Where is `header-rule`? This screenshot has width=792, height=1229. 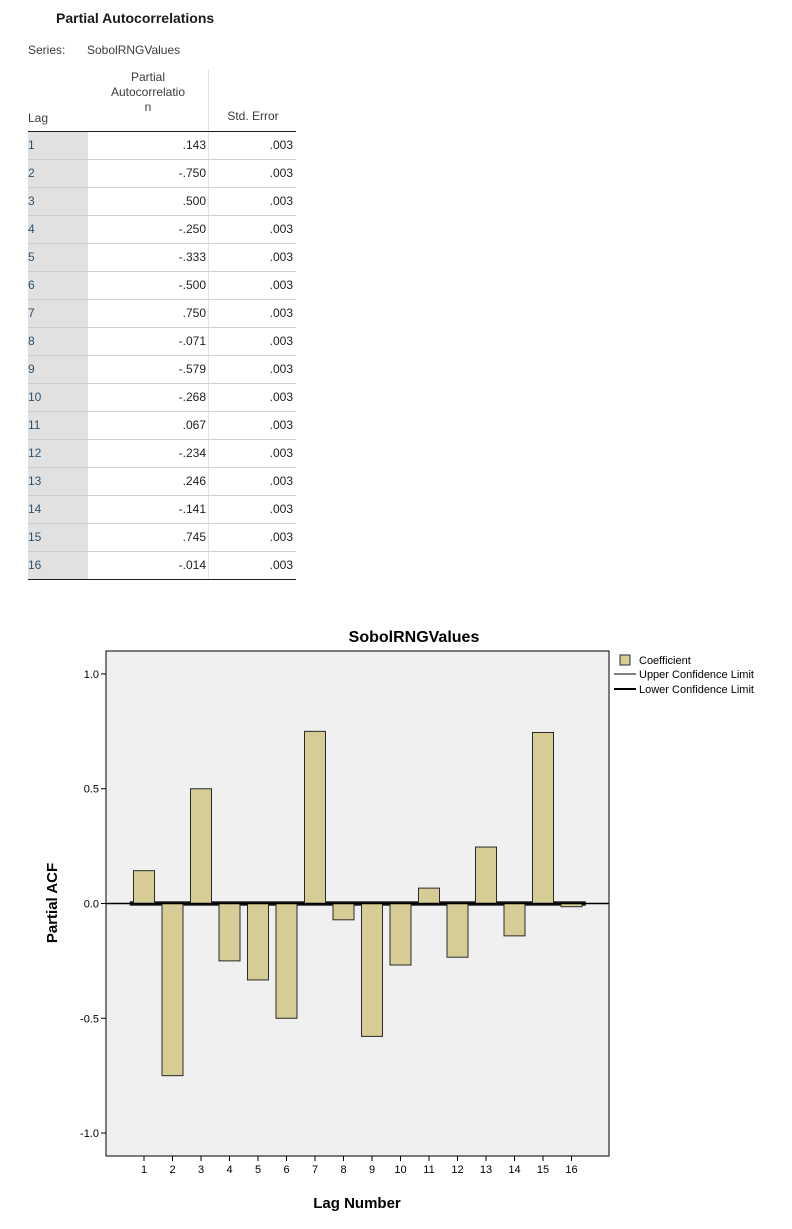 header-rule is located at coordinates (162, 131).